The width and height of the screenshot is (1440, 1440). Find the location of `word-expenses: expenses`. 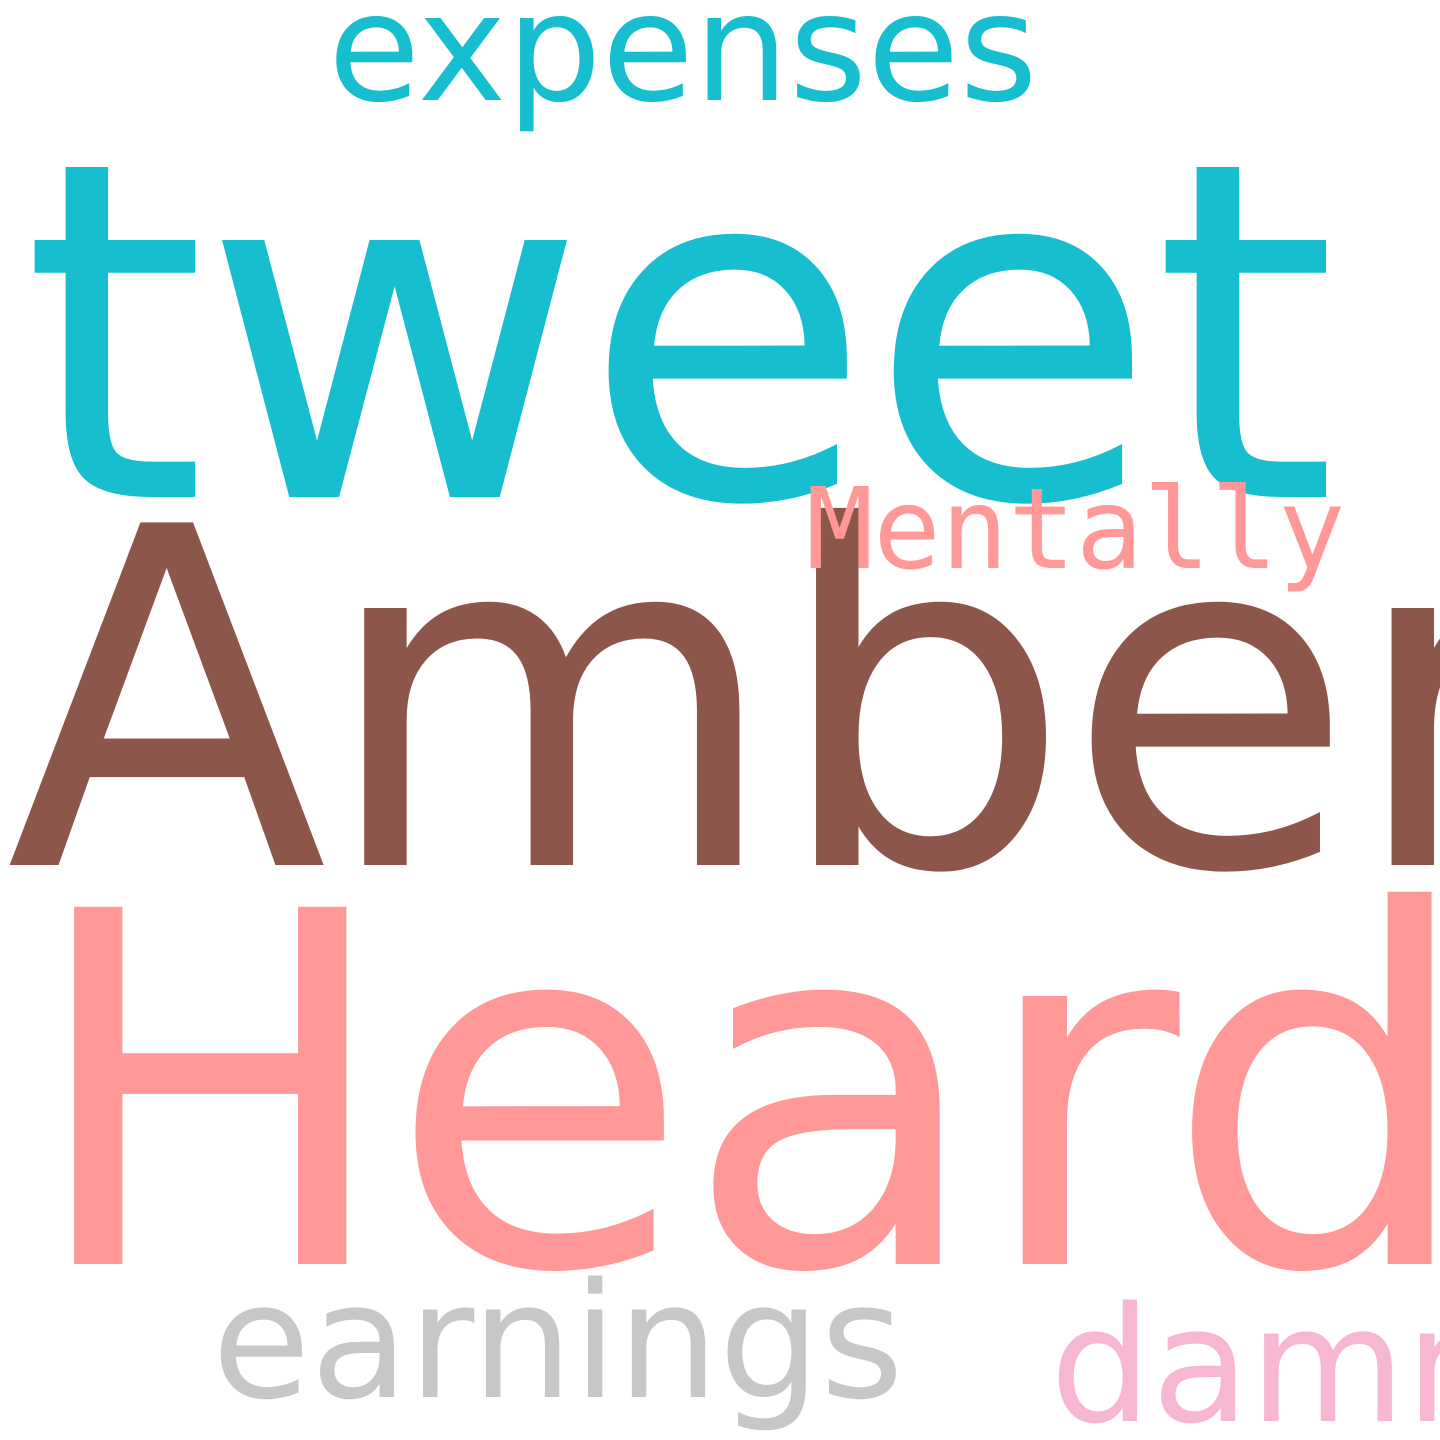

word-expenses: expenses is located at coordinates (683, 68).